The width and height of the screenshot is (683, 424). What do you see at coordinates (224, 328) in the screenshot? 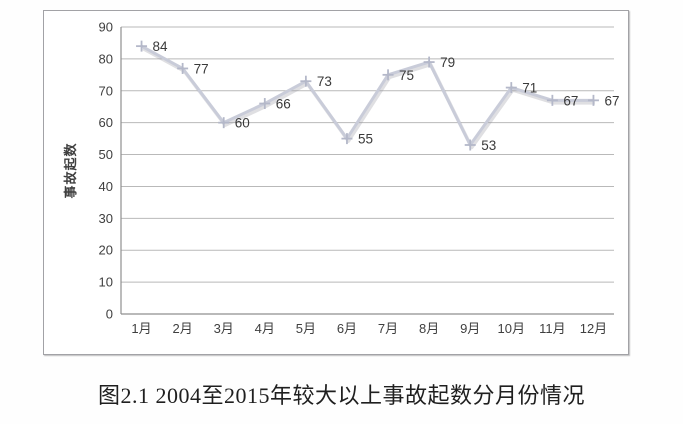
I see `x-tick-label: 3月` at bounding box center [224, 328].